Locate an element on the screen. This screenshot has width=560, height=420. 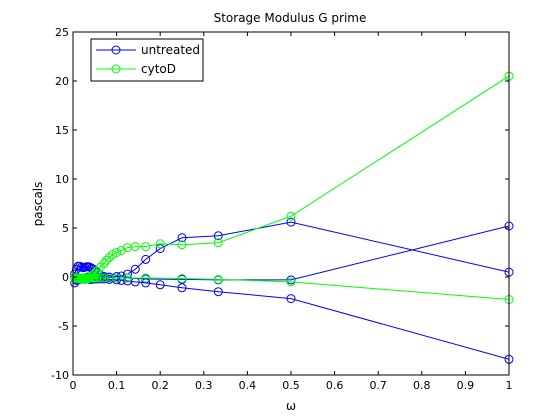
legend-box is located at coordinates (147, 60).